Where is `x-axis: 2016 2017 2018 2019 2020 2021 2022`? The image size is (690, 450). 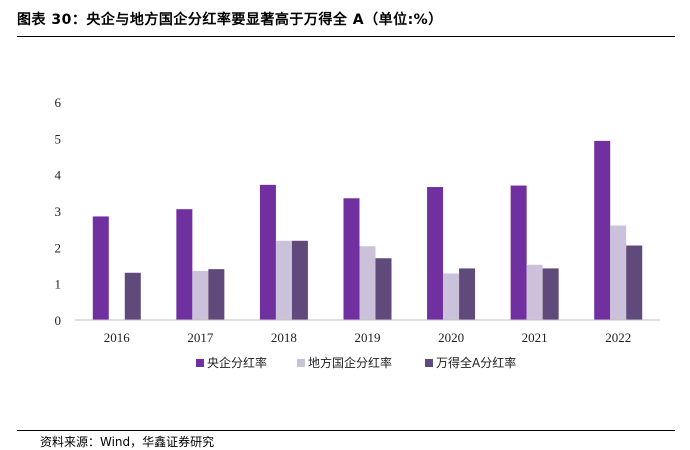 x-axis: 2016 2017 2018 2019 2020 2021 2022 is located at coordinates (367, 337).